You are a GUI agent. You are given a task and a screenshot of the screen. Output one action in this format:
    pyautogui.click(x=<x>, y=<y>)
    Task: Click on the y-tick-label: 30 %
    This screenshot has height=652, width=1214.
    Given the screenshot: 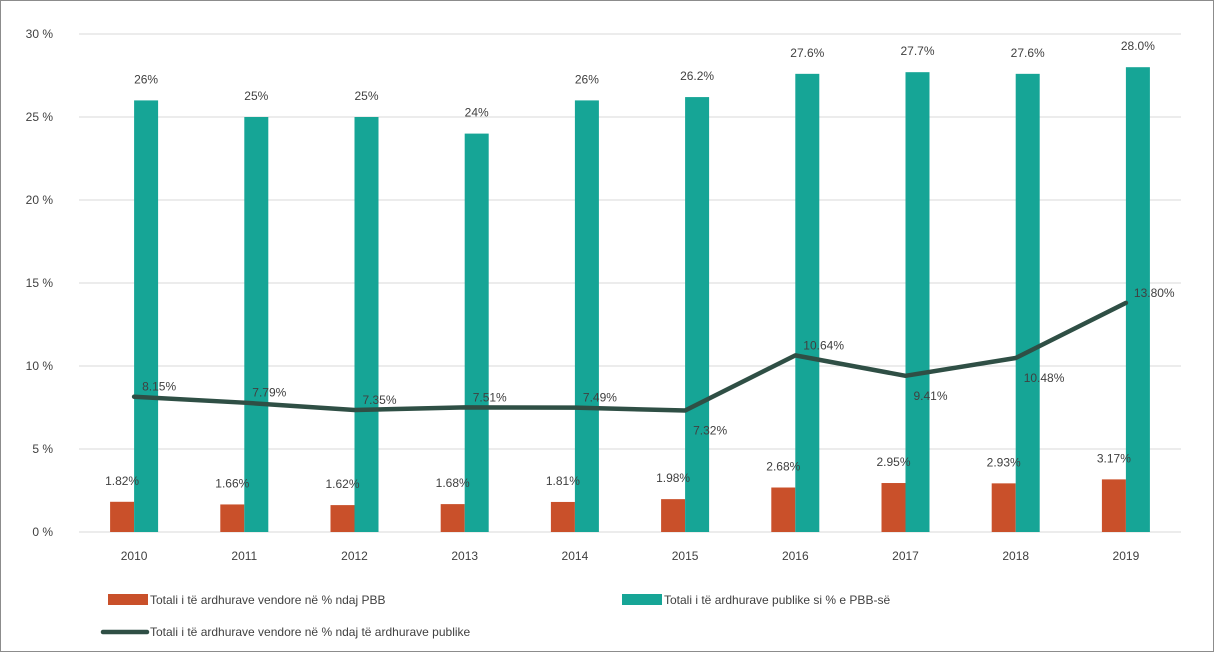 What is the action you would take?
    pyautogui.click(x=40, y=34)
    